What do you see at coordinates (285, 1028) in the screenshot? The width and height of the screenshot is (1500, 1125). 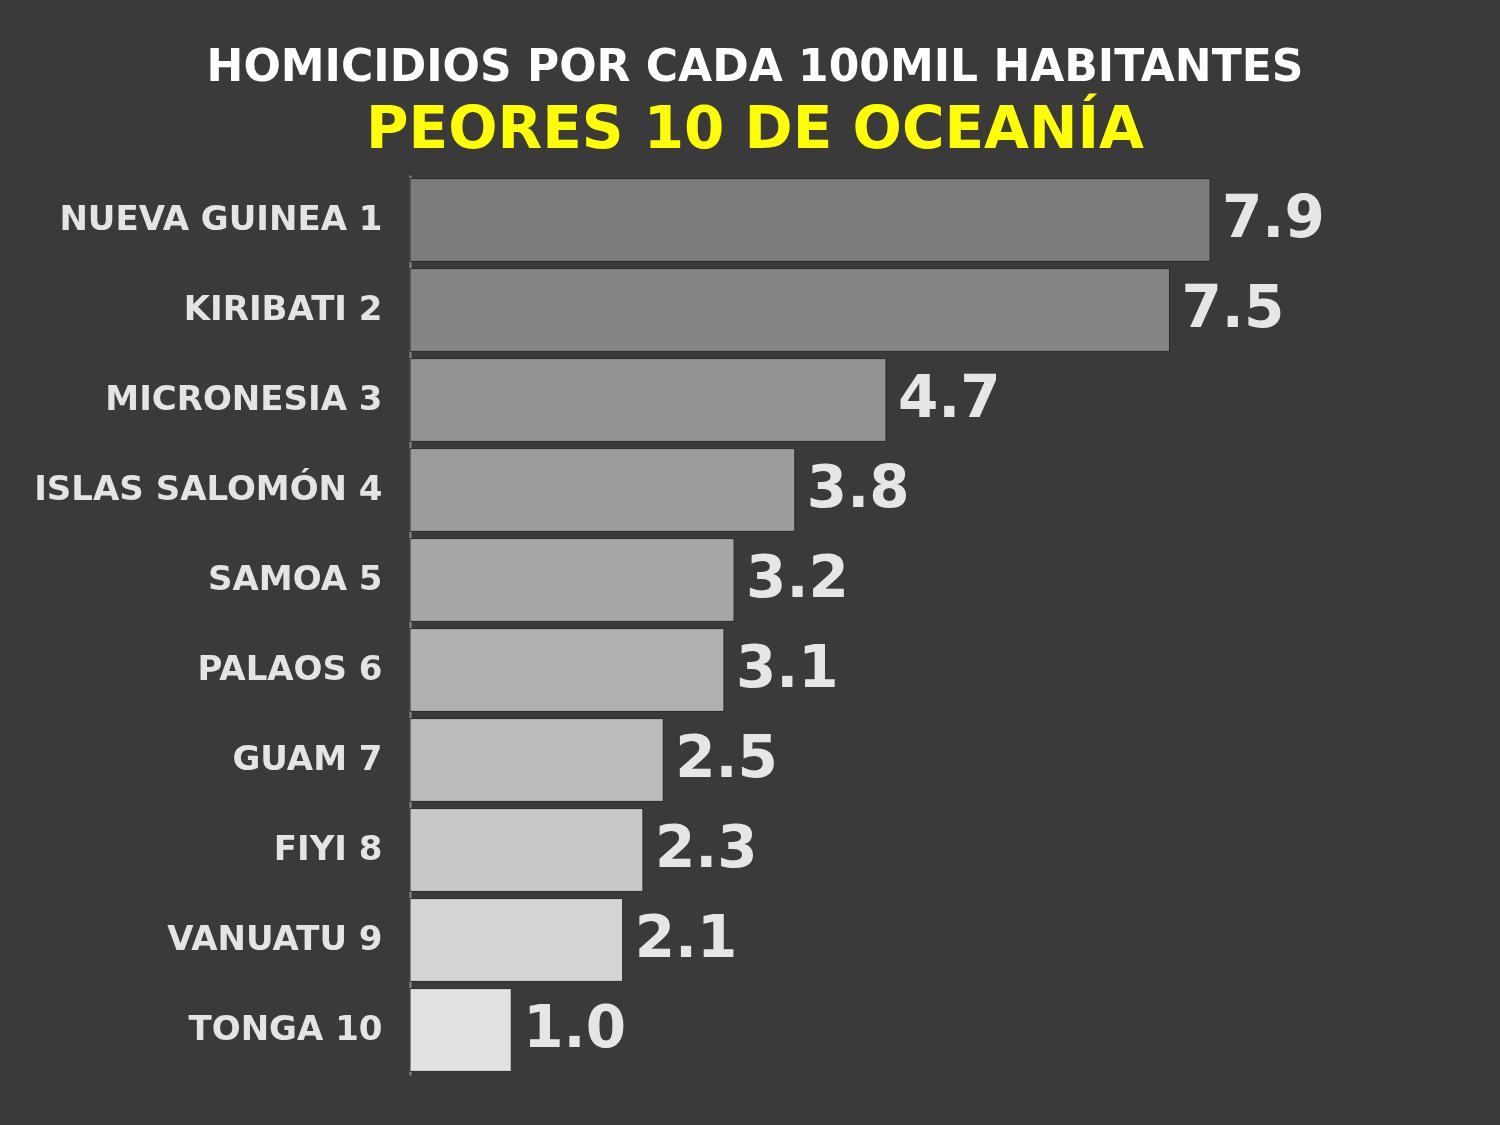 I see `y-tick-label: TONGA 10` at bounding box center [285, 1028].